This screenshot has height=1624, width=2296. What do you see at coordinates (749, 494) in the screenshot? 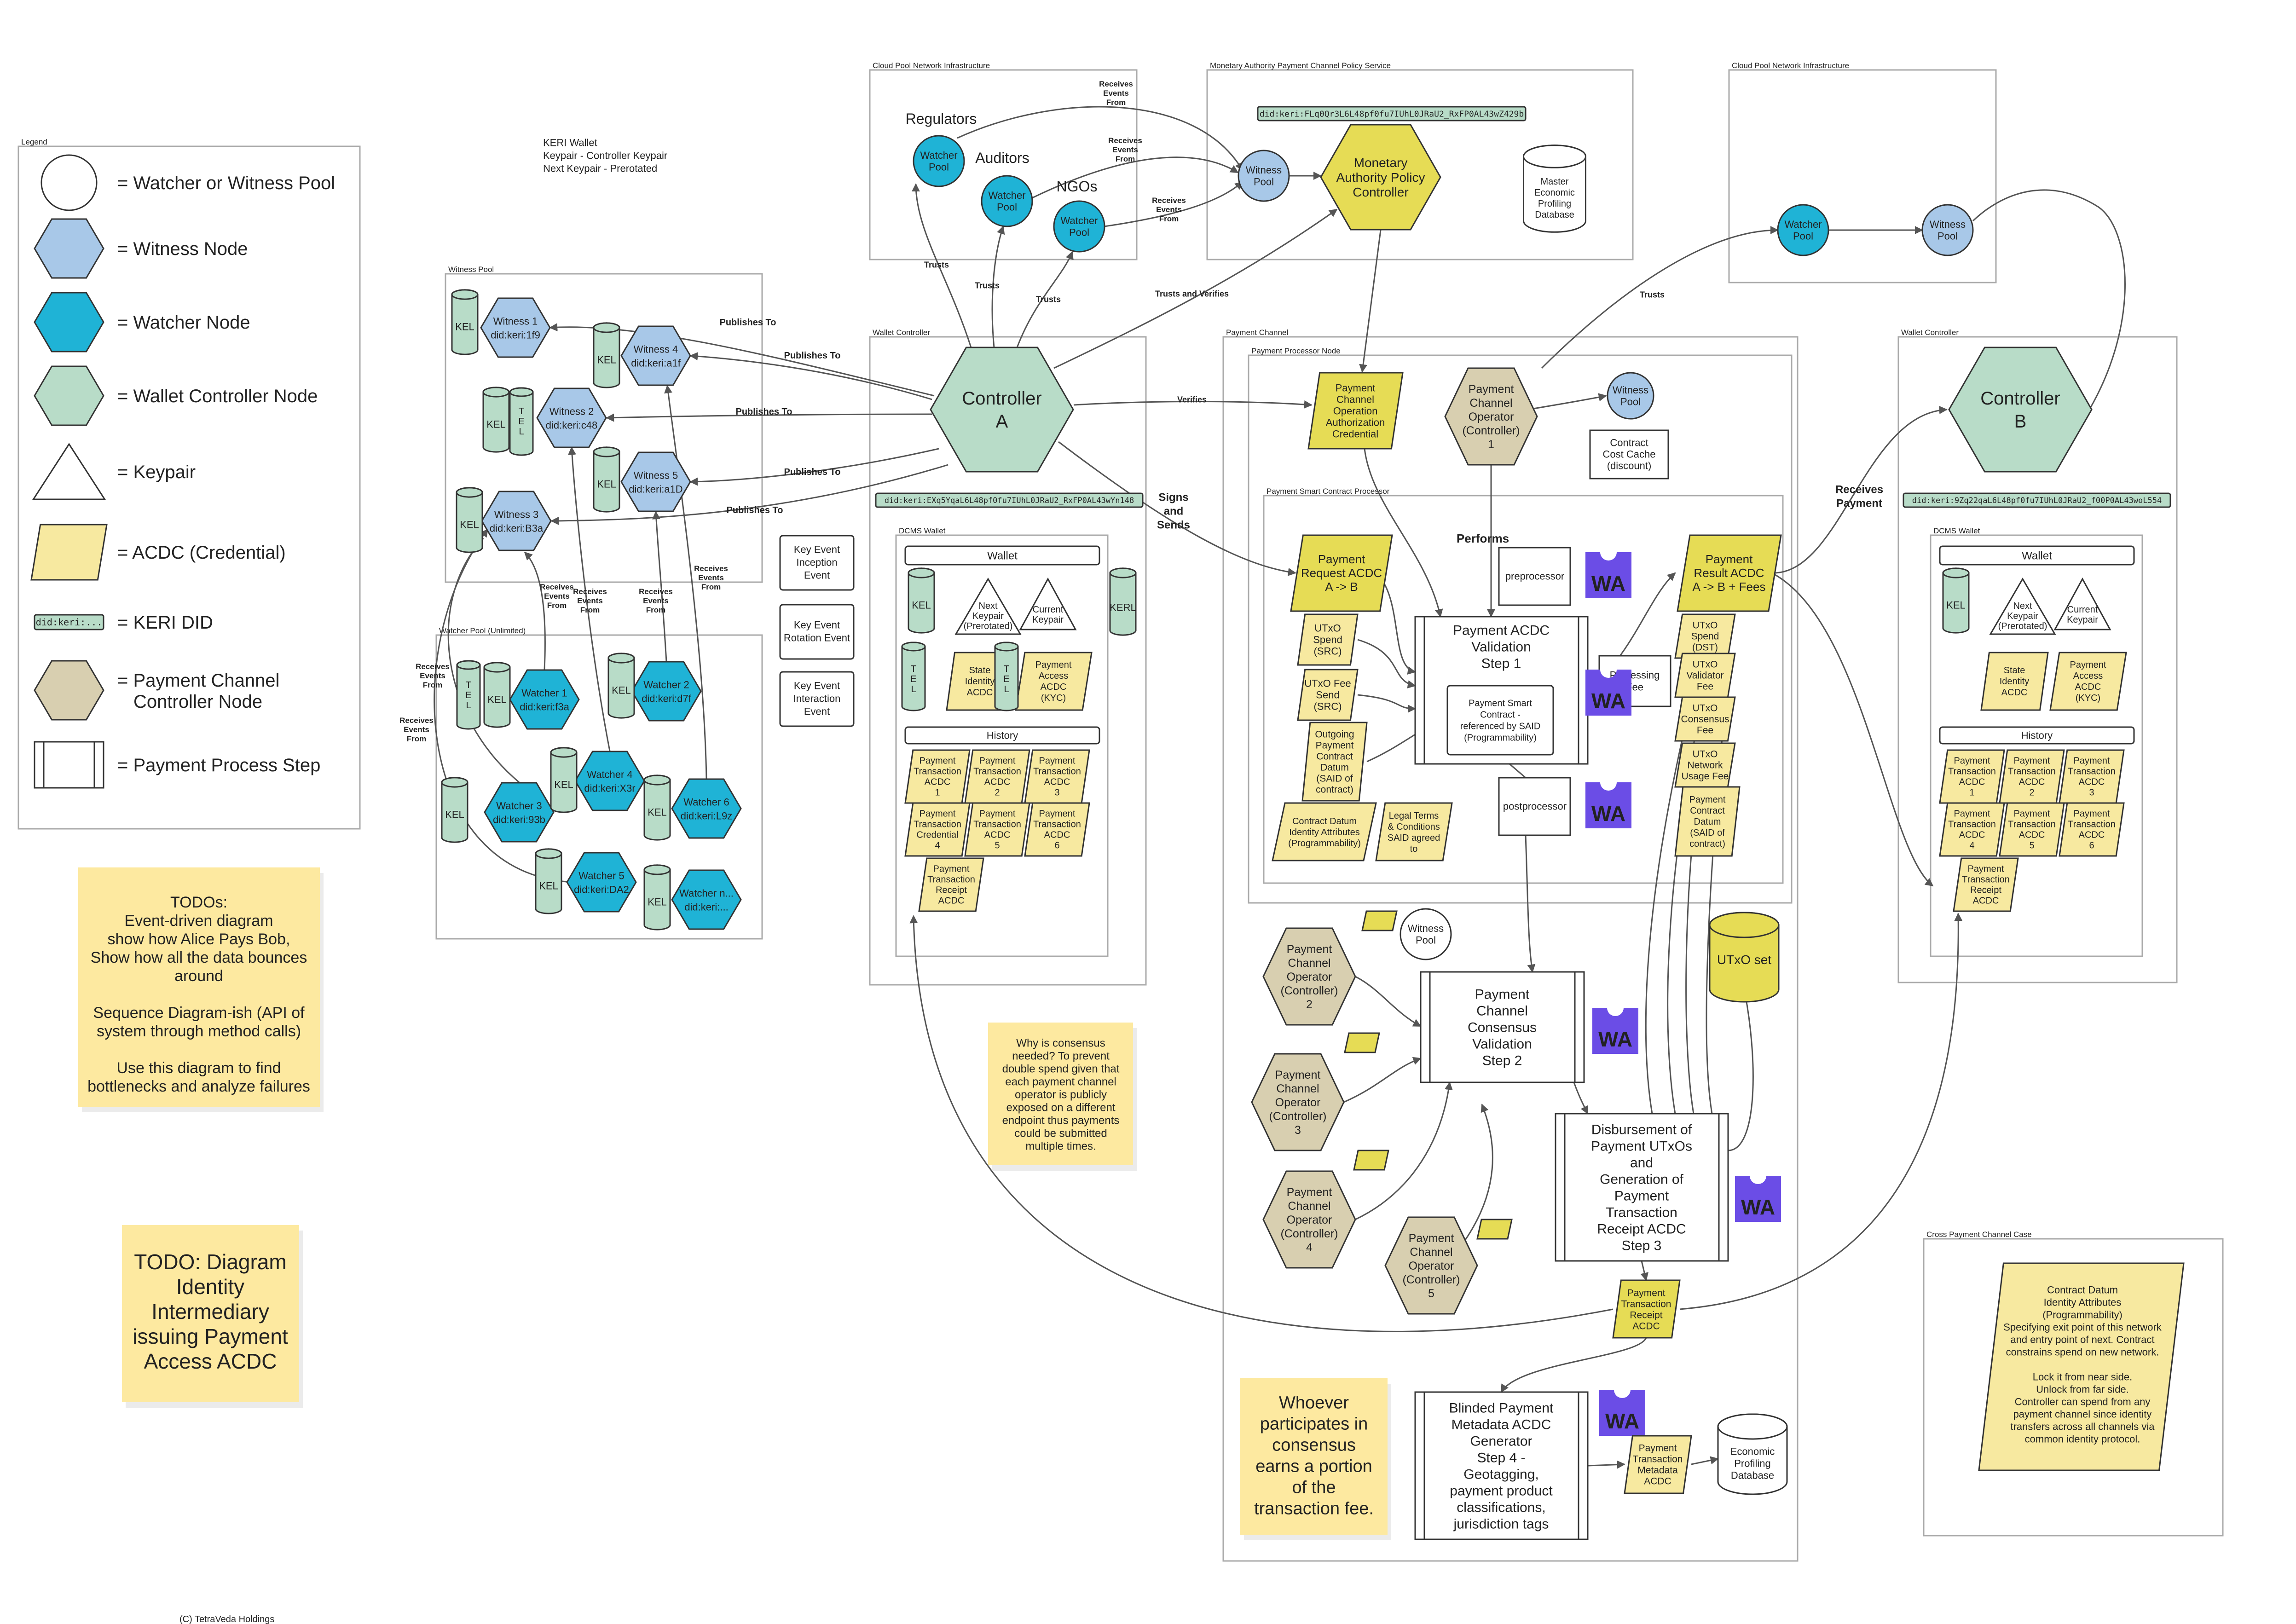
I see `edge-publishes-w3` at bounding box center [749, 494].